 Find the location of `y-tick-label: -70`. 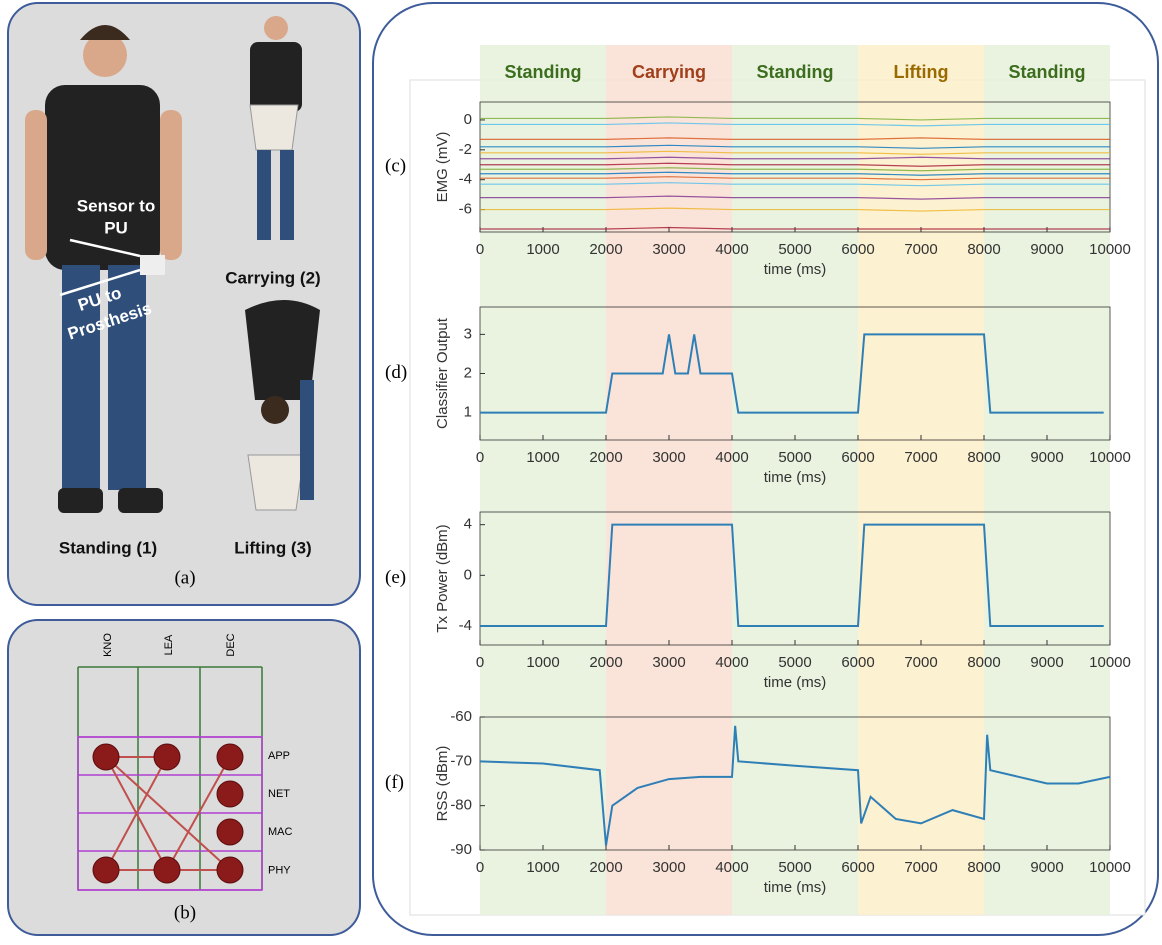

y-tick-label: -70 is located at coordinates (461, 760).